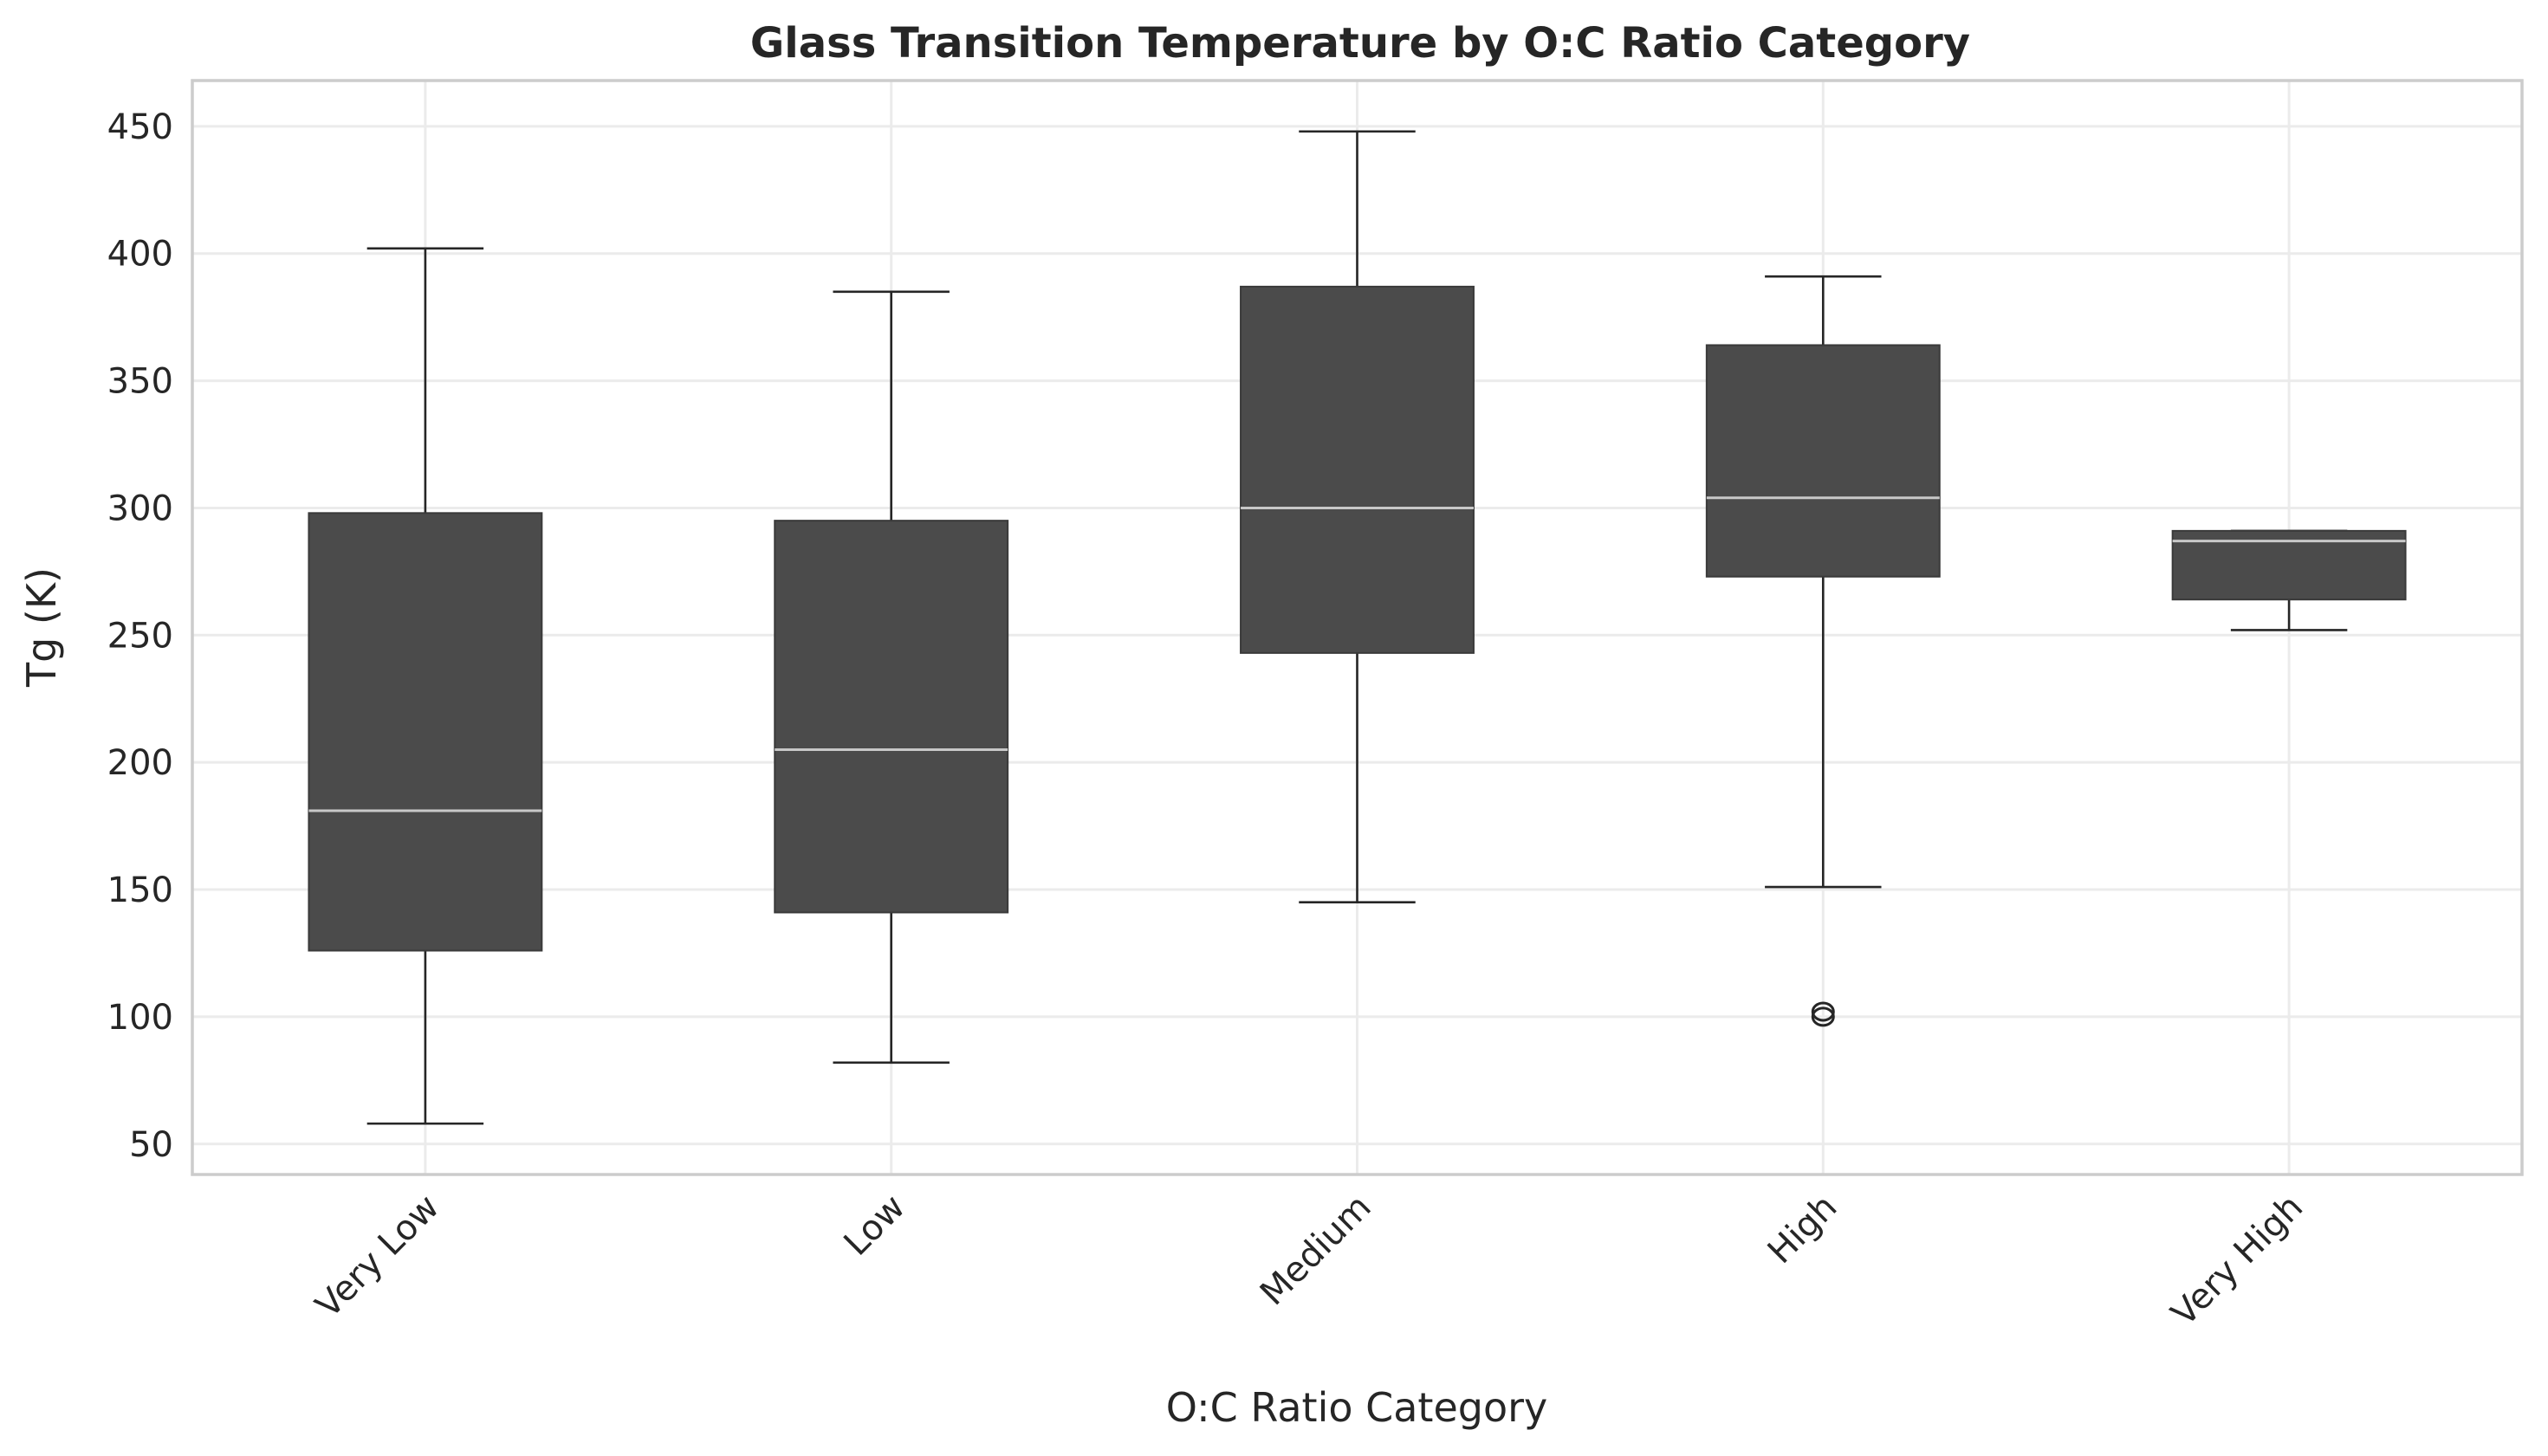 Image resolution: width=2548 pixels, height=1456 pixels. I want to click on box-high, so click(1823, 651).